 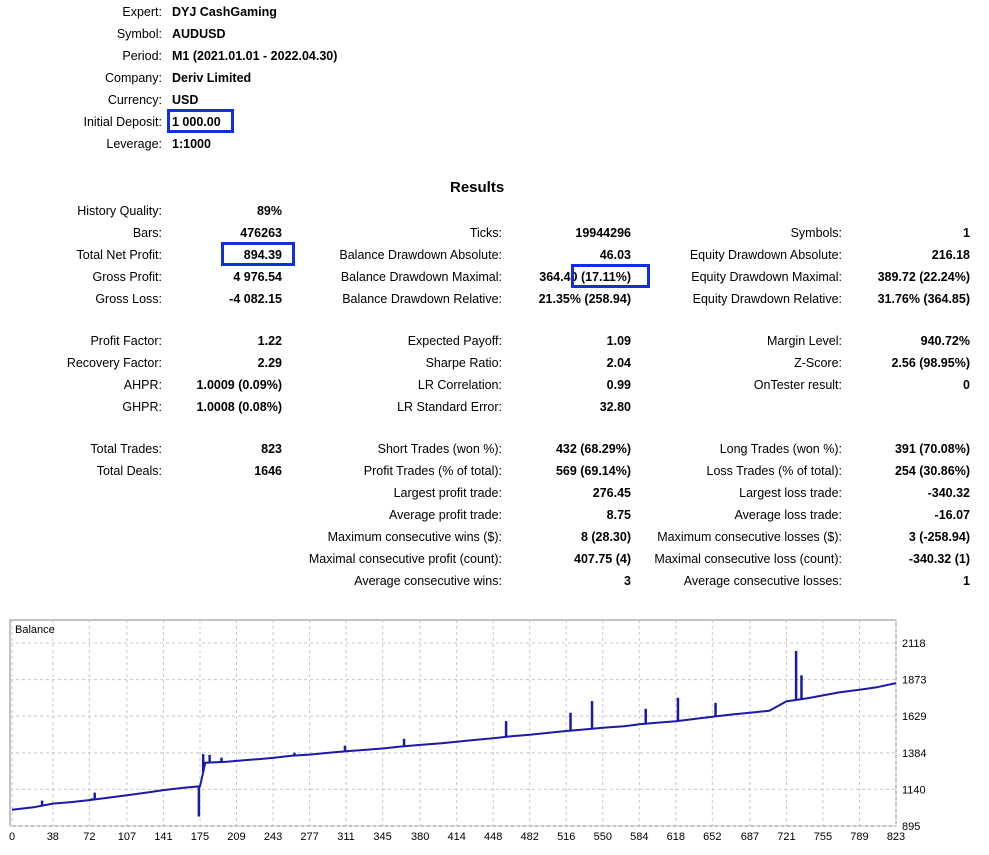 What do you see at coordinates (421, 277) in the screenshot?
I see `col2-label: Balance Drawdown Maximal:` at bounding box center [421, 277].